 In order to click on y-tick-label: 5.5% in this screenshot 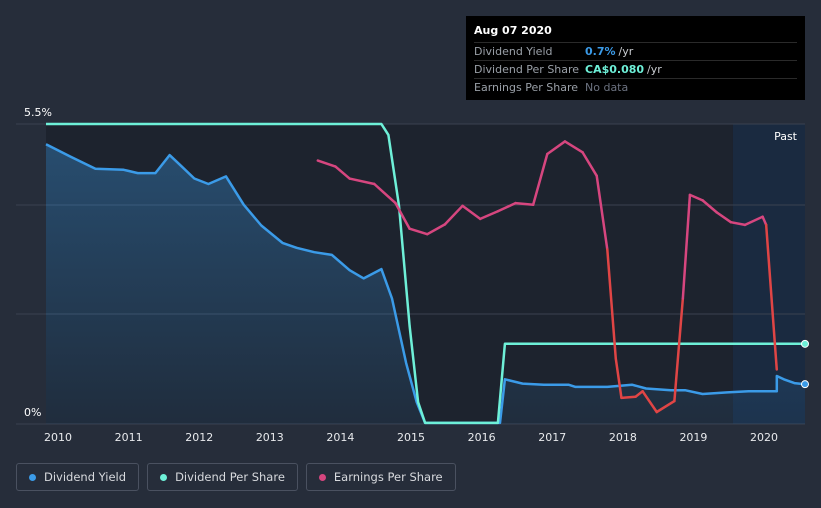, I will do `click(38, 112)`.